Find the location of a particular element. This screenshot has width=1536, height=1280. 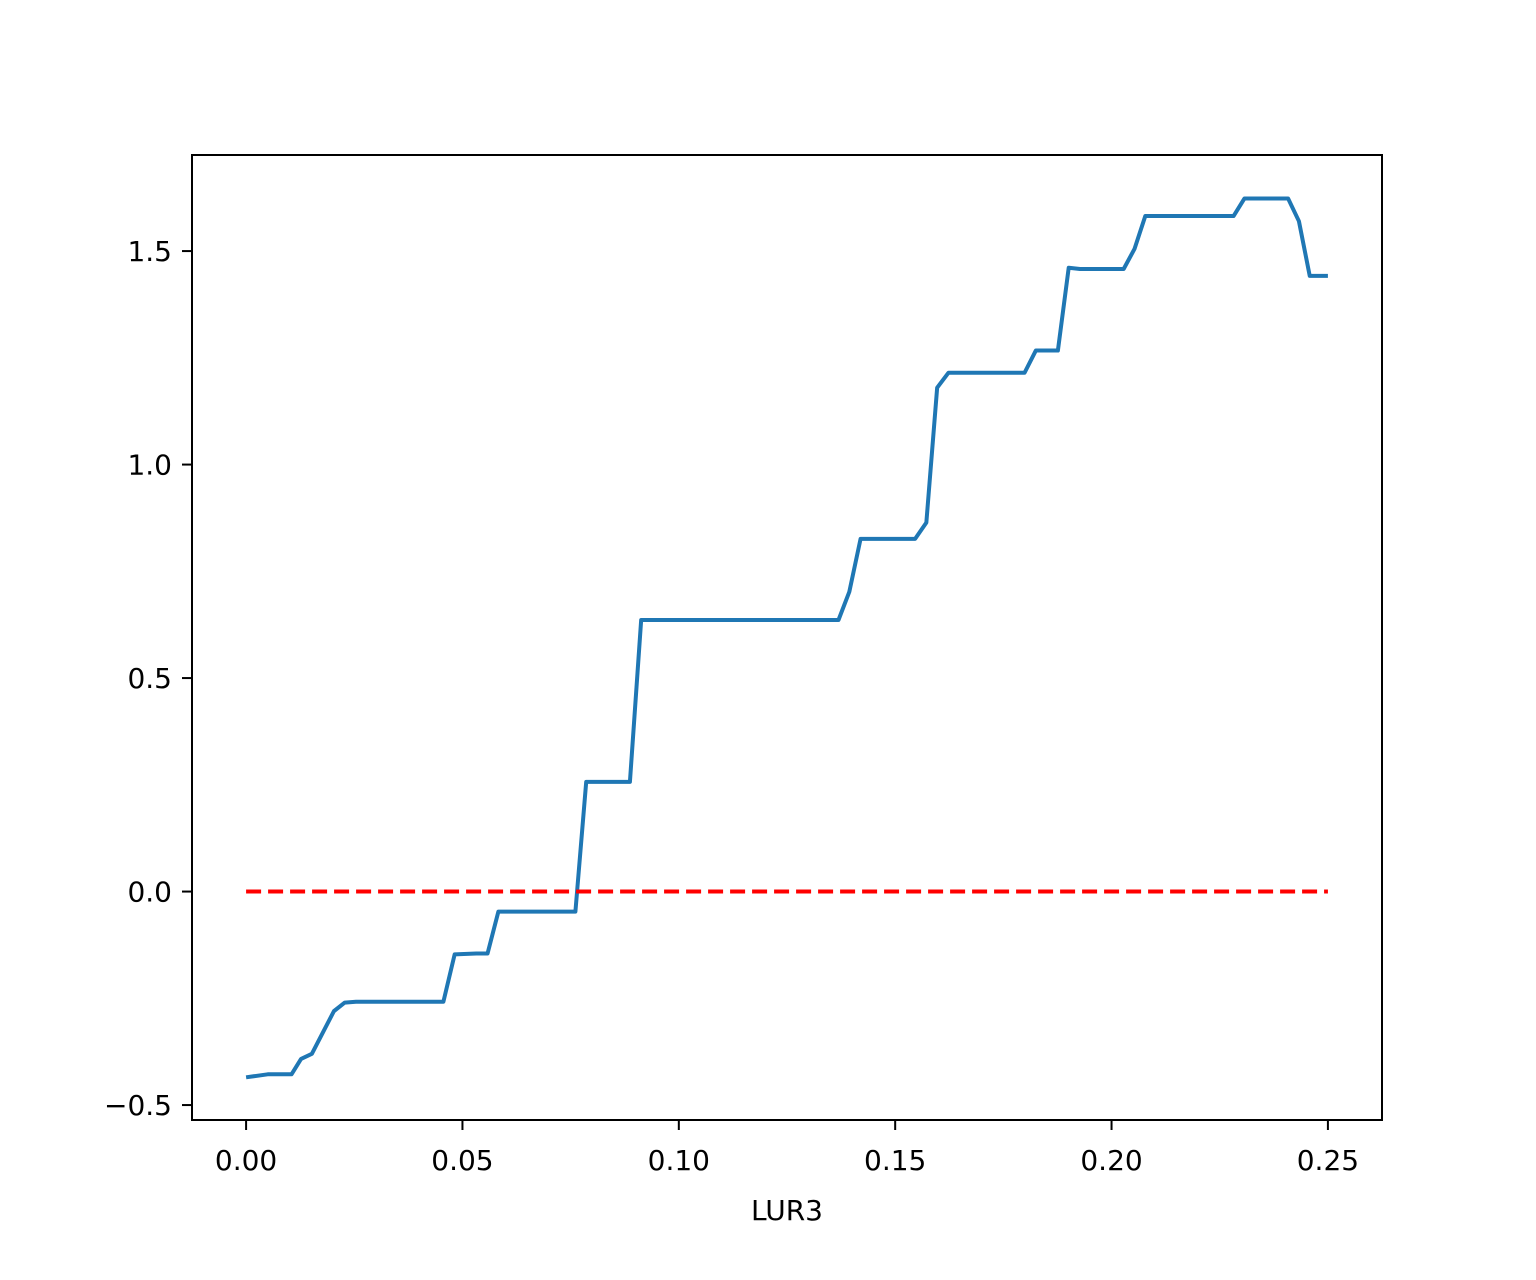

y-tick-label: 1.5 is located at coordinates (149, 251).